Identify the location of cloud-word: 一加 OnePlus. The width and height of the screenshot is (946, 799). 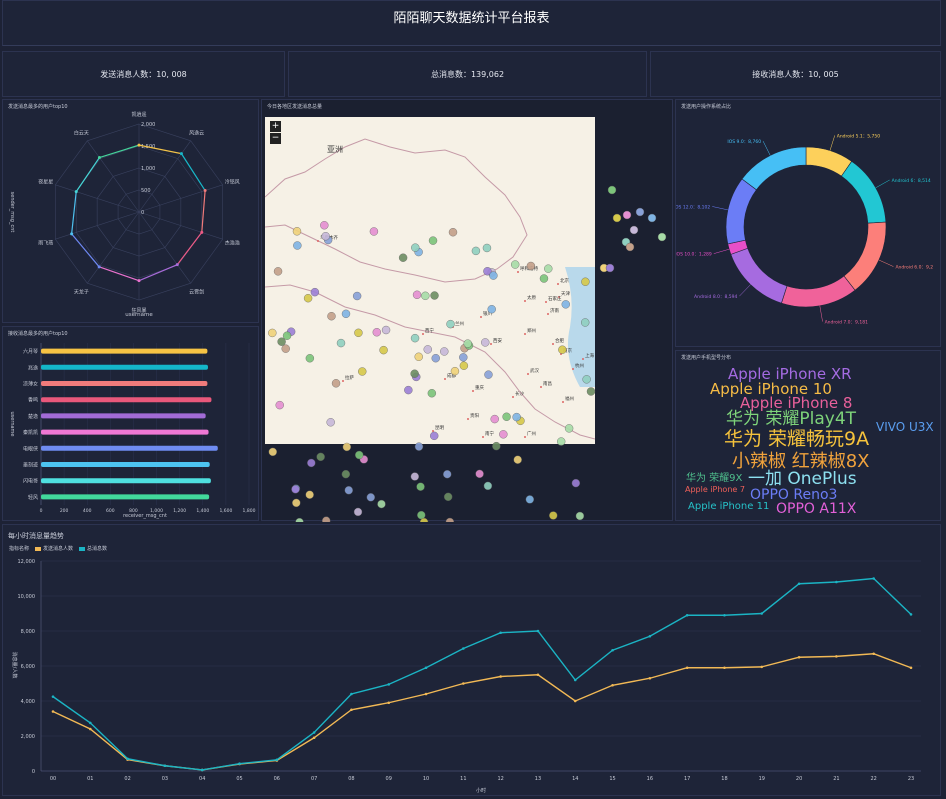
(802, 479).